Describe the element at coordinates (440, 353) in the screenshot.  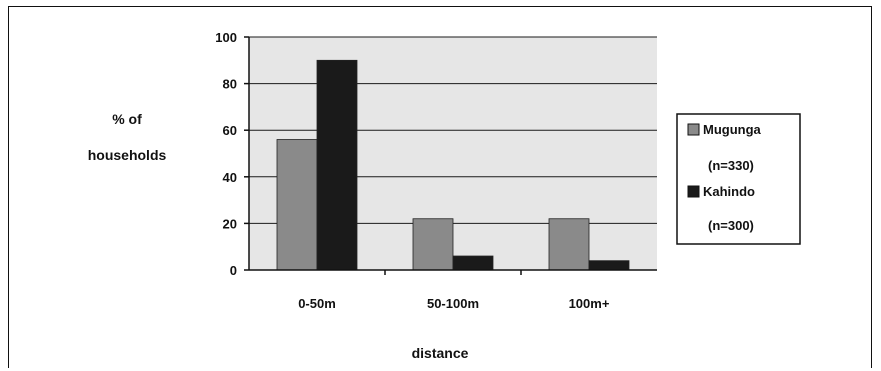
I see `x-axis-label: distance` at that location.